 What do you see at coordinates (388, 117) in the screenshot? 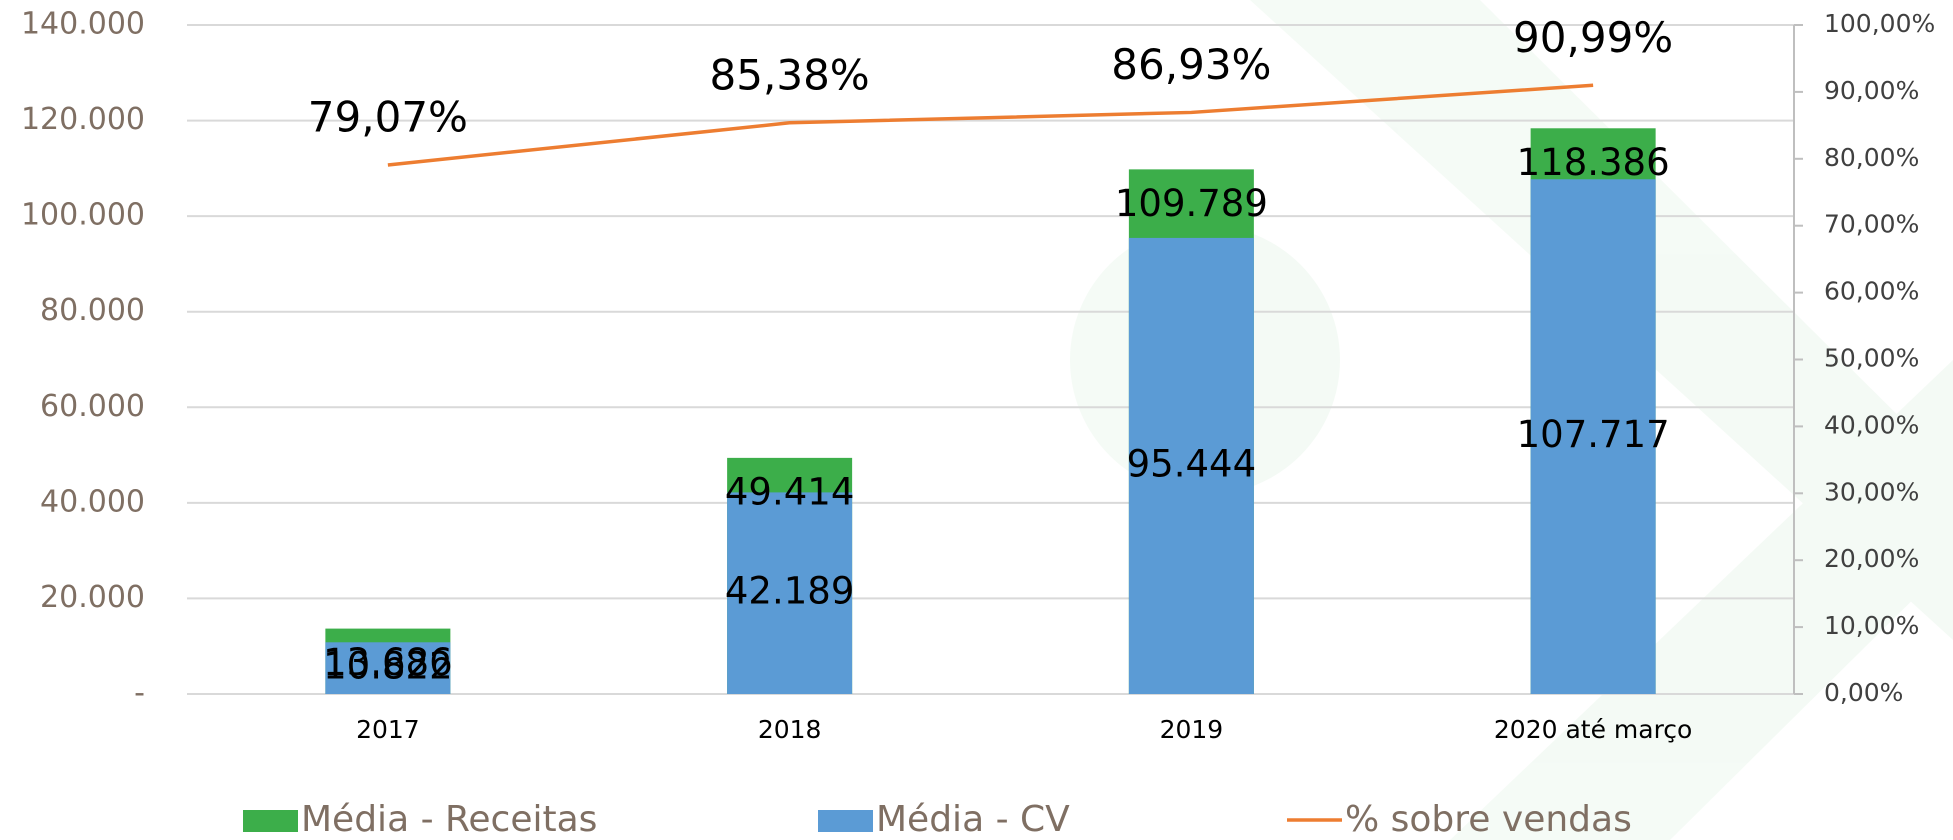
I see `data-label: 79,07%` at bounding box center [388, 117].